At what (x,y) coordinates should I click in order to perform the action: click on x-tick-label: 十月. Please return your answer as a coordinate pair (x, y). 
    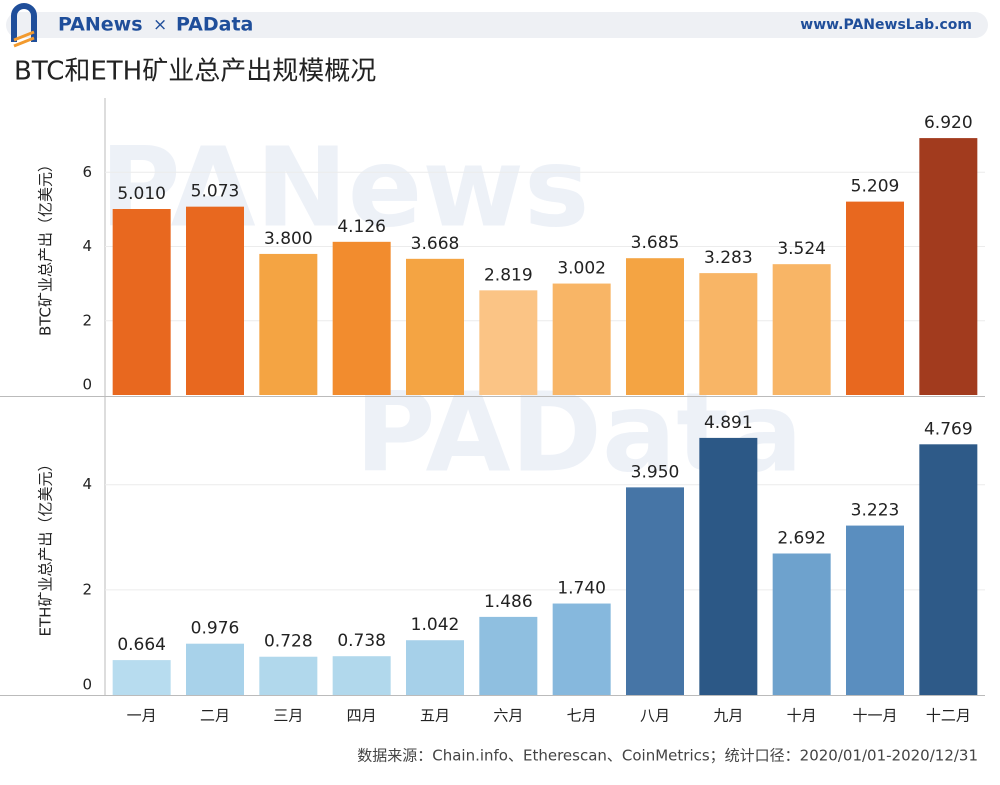
    Looking at the image, I should click on (802, 716).